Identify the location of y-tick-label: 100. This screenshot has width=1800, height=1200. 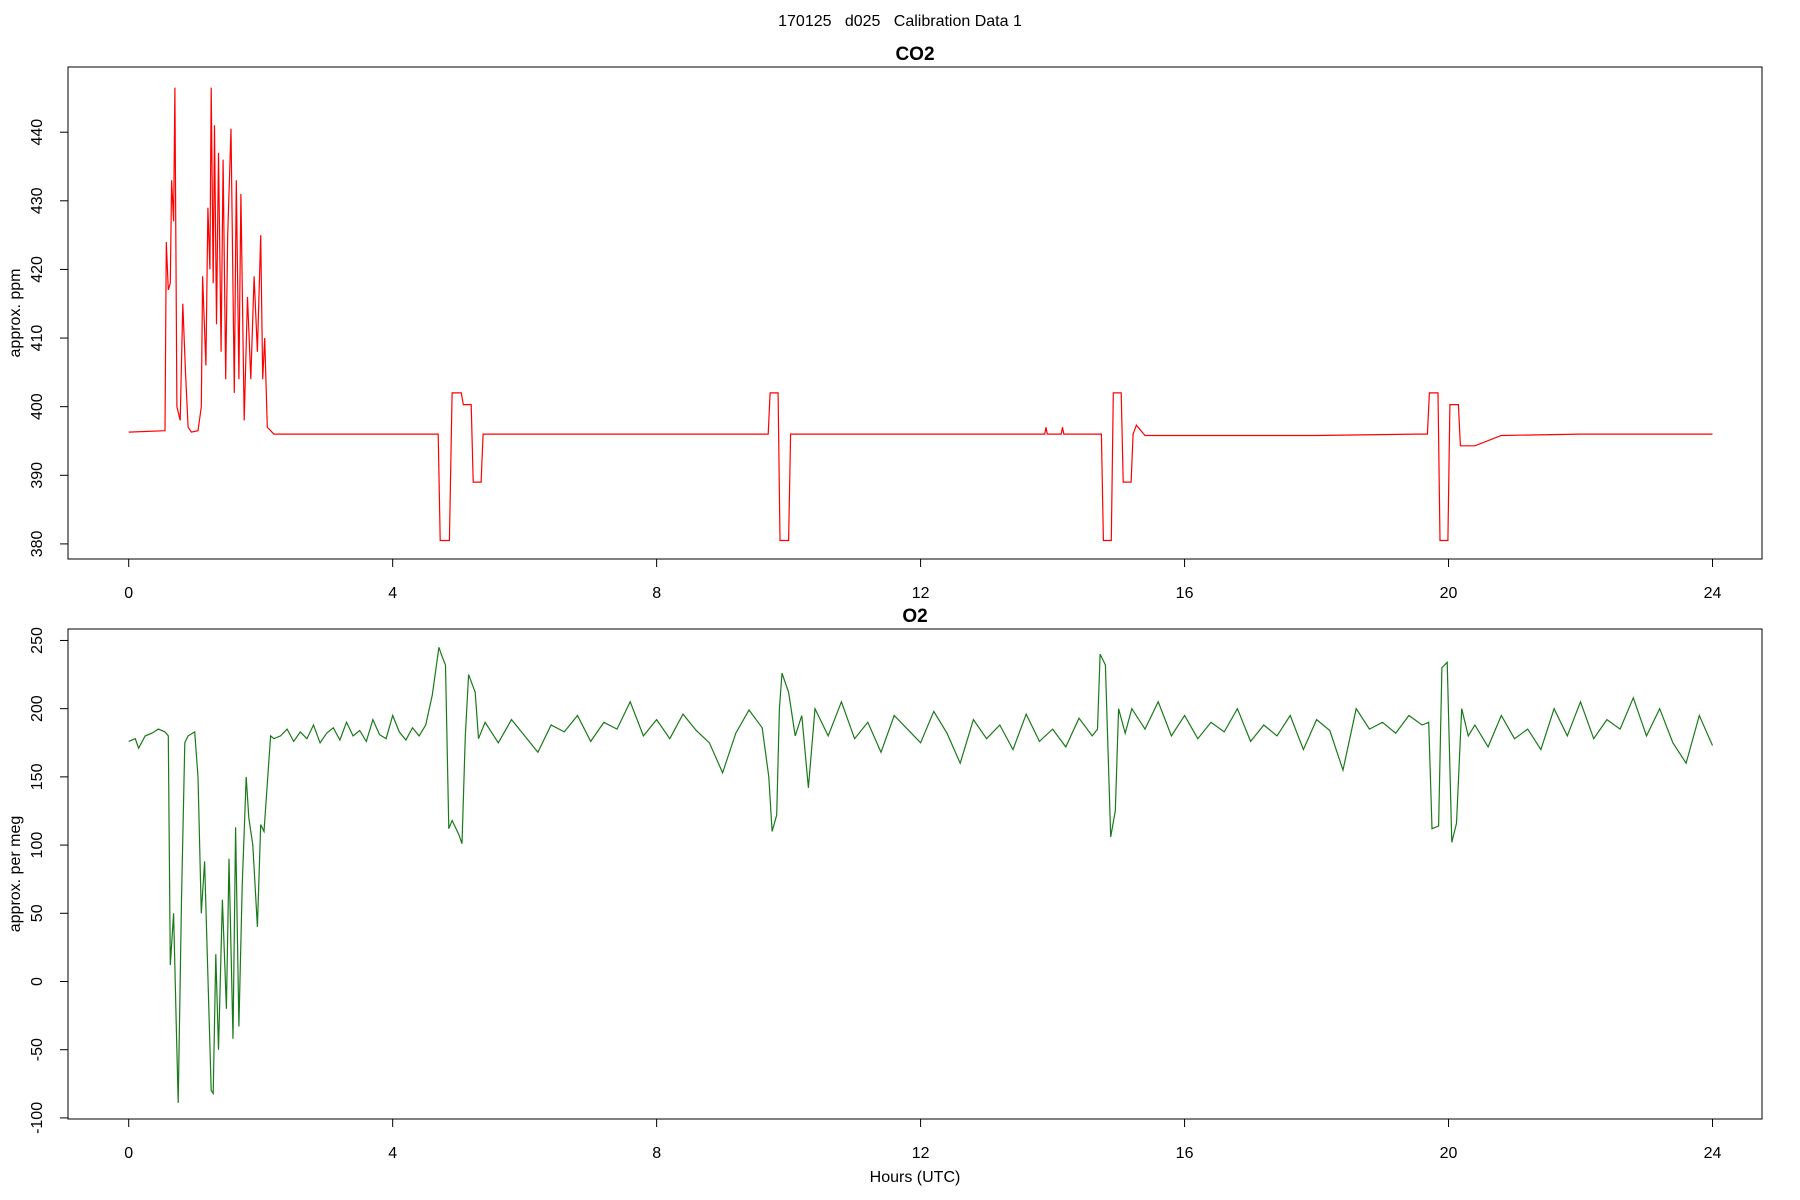
(37, 845).